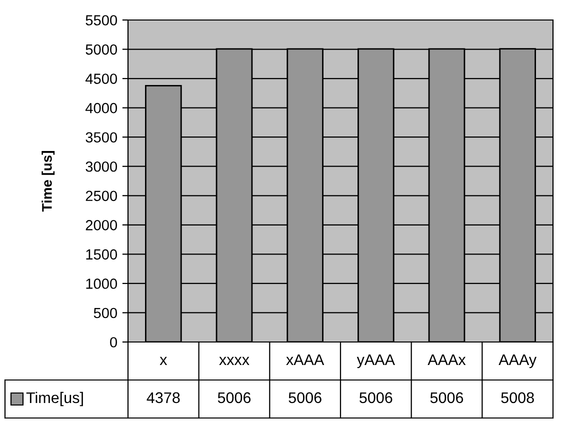  I want to click on data-label: 5008, so click(517, 398).